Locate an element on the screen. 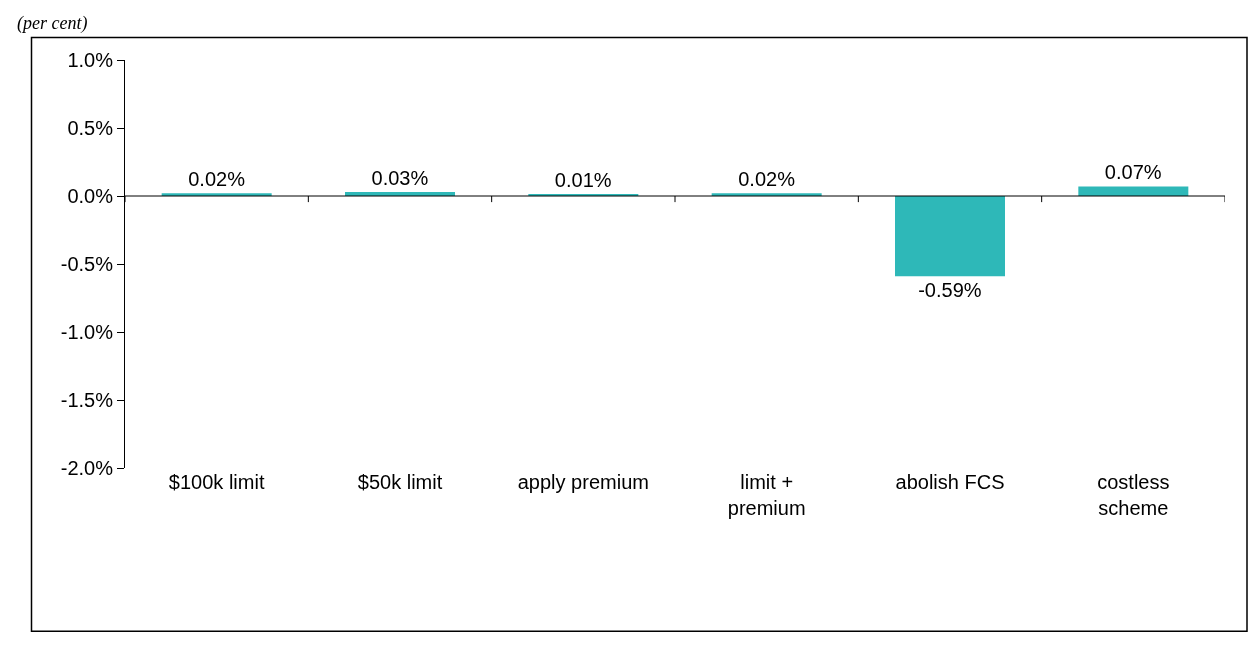 The height and width of the screenshot is (653, 1258). y-tick-label: -0.5% is located at coordinates (87, 264).